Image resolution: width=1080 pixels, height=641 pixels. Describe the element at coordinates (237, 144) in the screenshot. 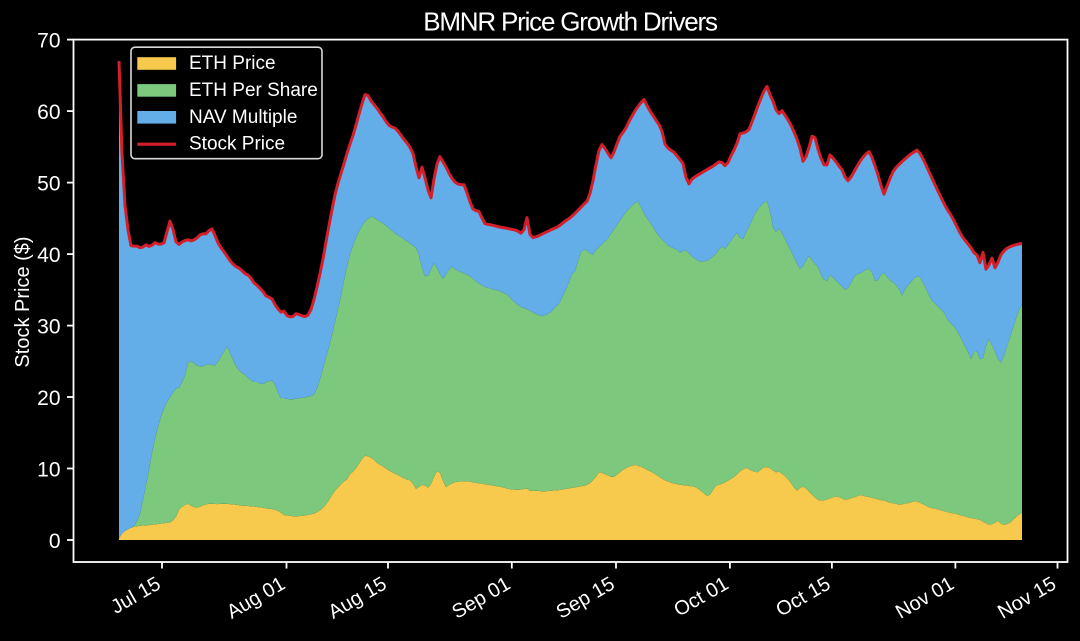

I see `svg-text: Stock Price` at that location.